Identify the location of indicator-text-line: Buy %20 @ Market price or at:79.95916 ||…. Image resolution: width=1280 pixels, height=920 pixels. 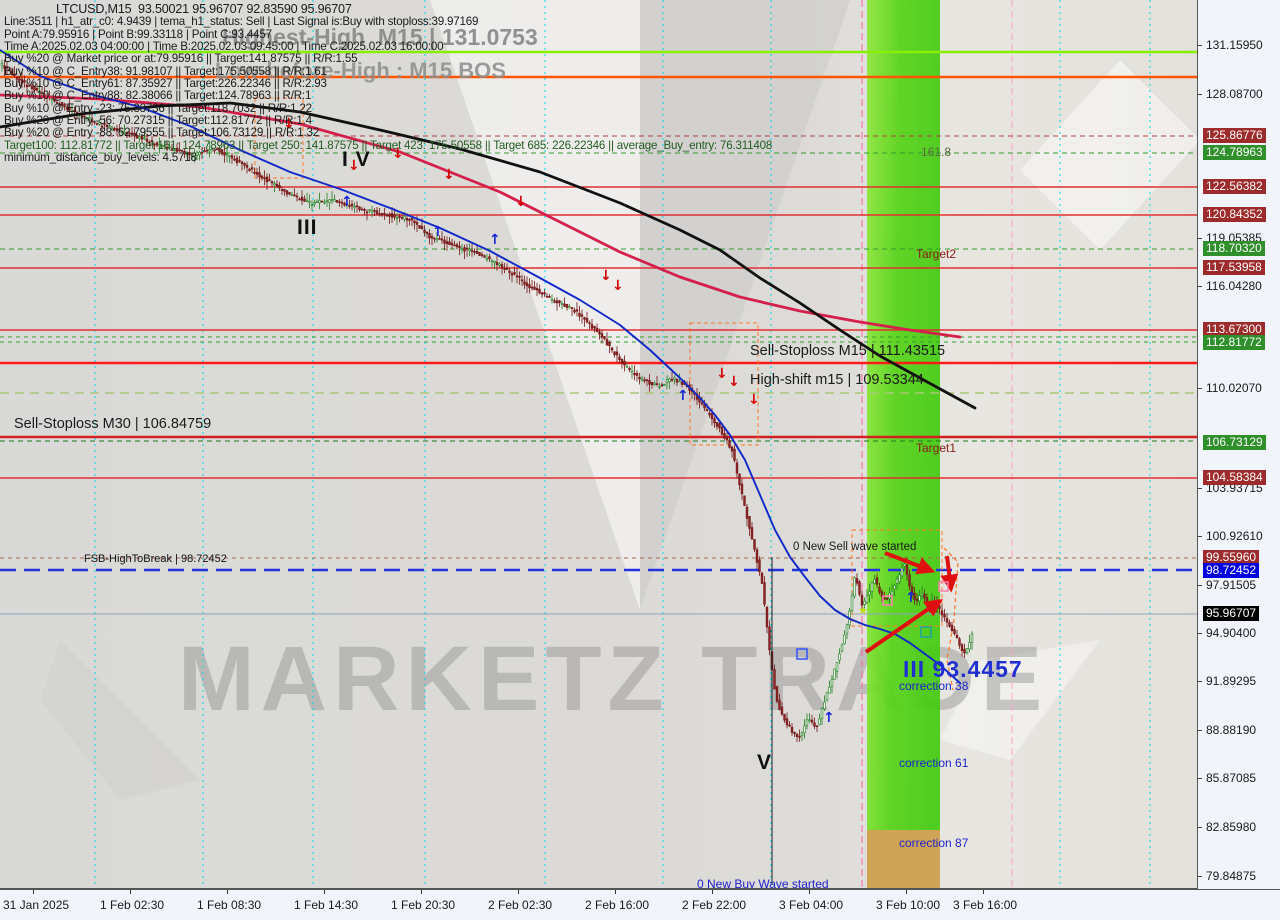
(181, 59).